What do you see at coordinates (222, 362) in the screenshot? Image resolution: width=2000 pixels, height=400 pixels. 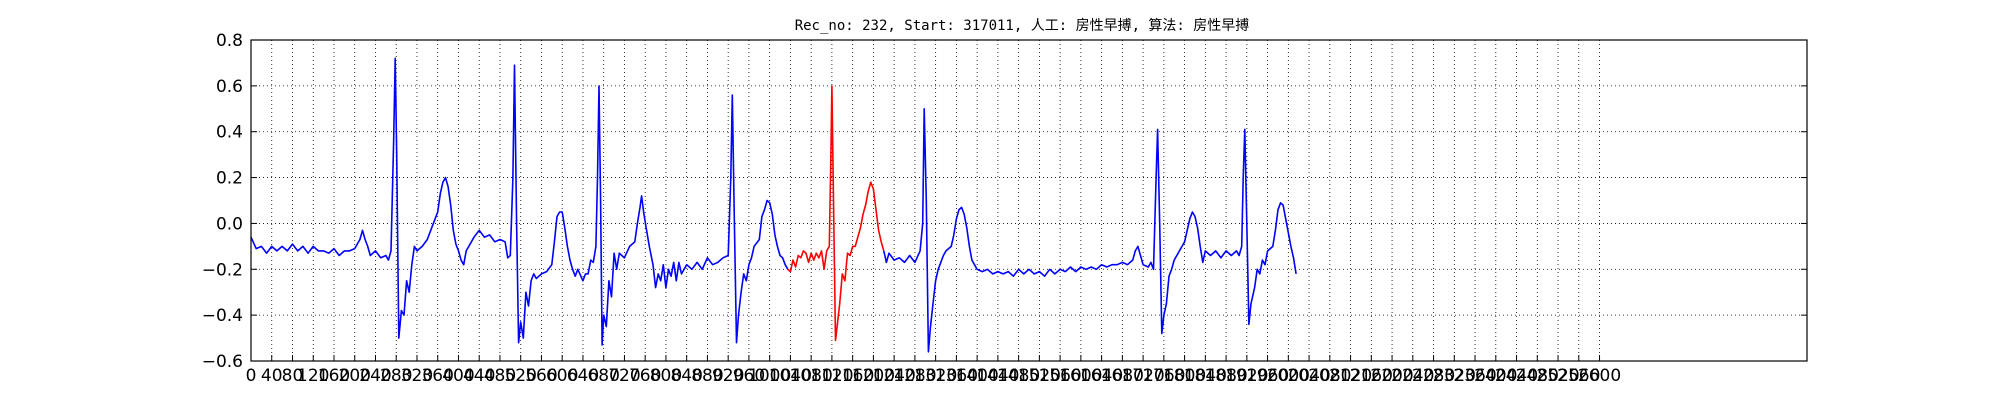 I see `y-tick-label: −0.6` at bounding box center [222, 362].